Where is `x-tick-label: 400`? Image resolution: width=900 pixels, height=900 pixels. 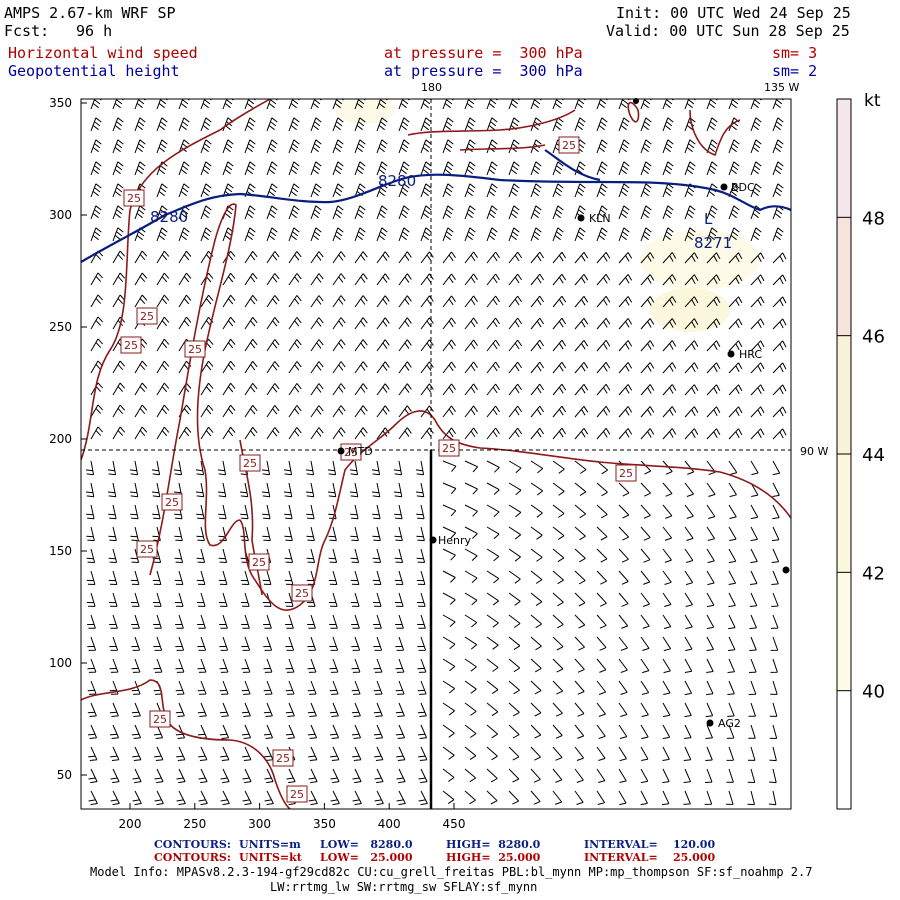 x-tick-label: 400 is located at coordinates (389, 824).